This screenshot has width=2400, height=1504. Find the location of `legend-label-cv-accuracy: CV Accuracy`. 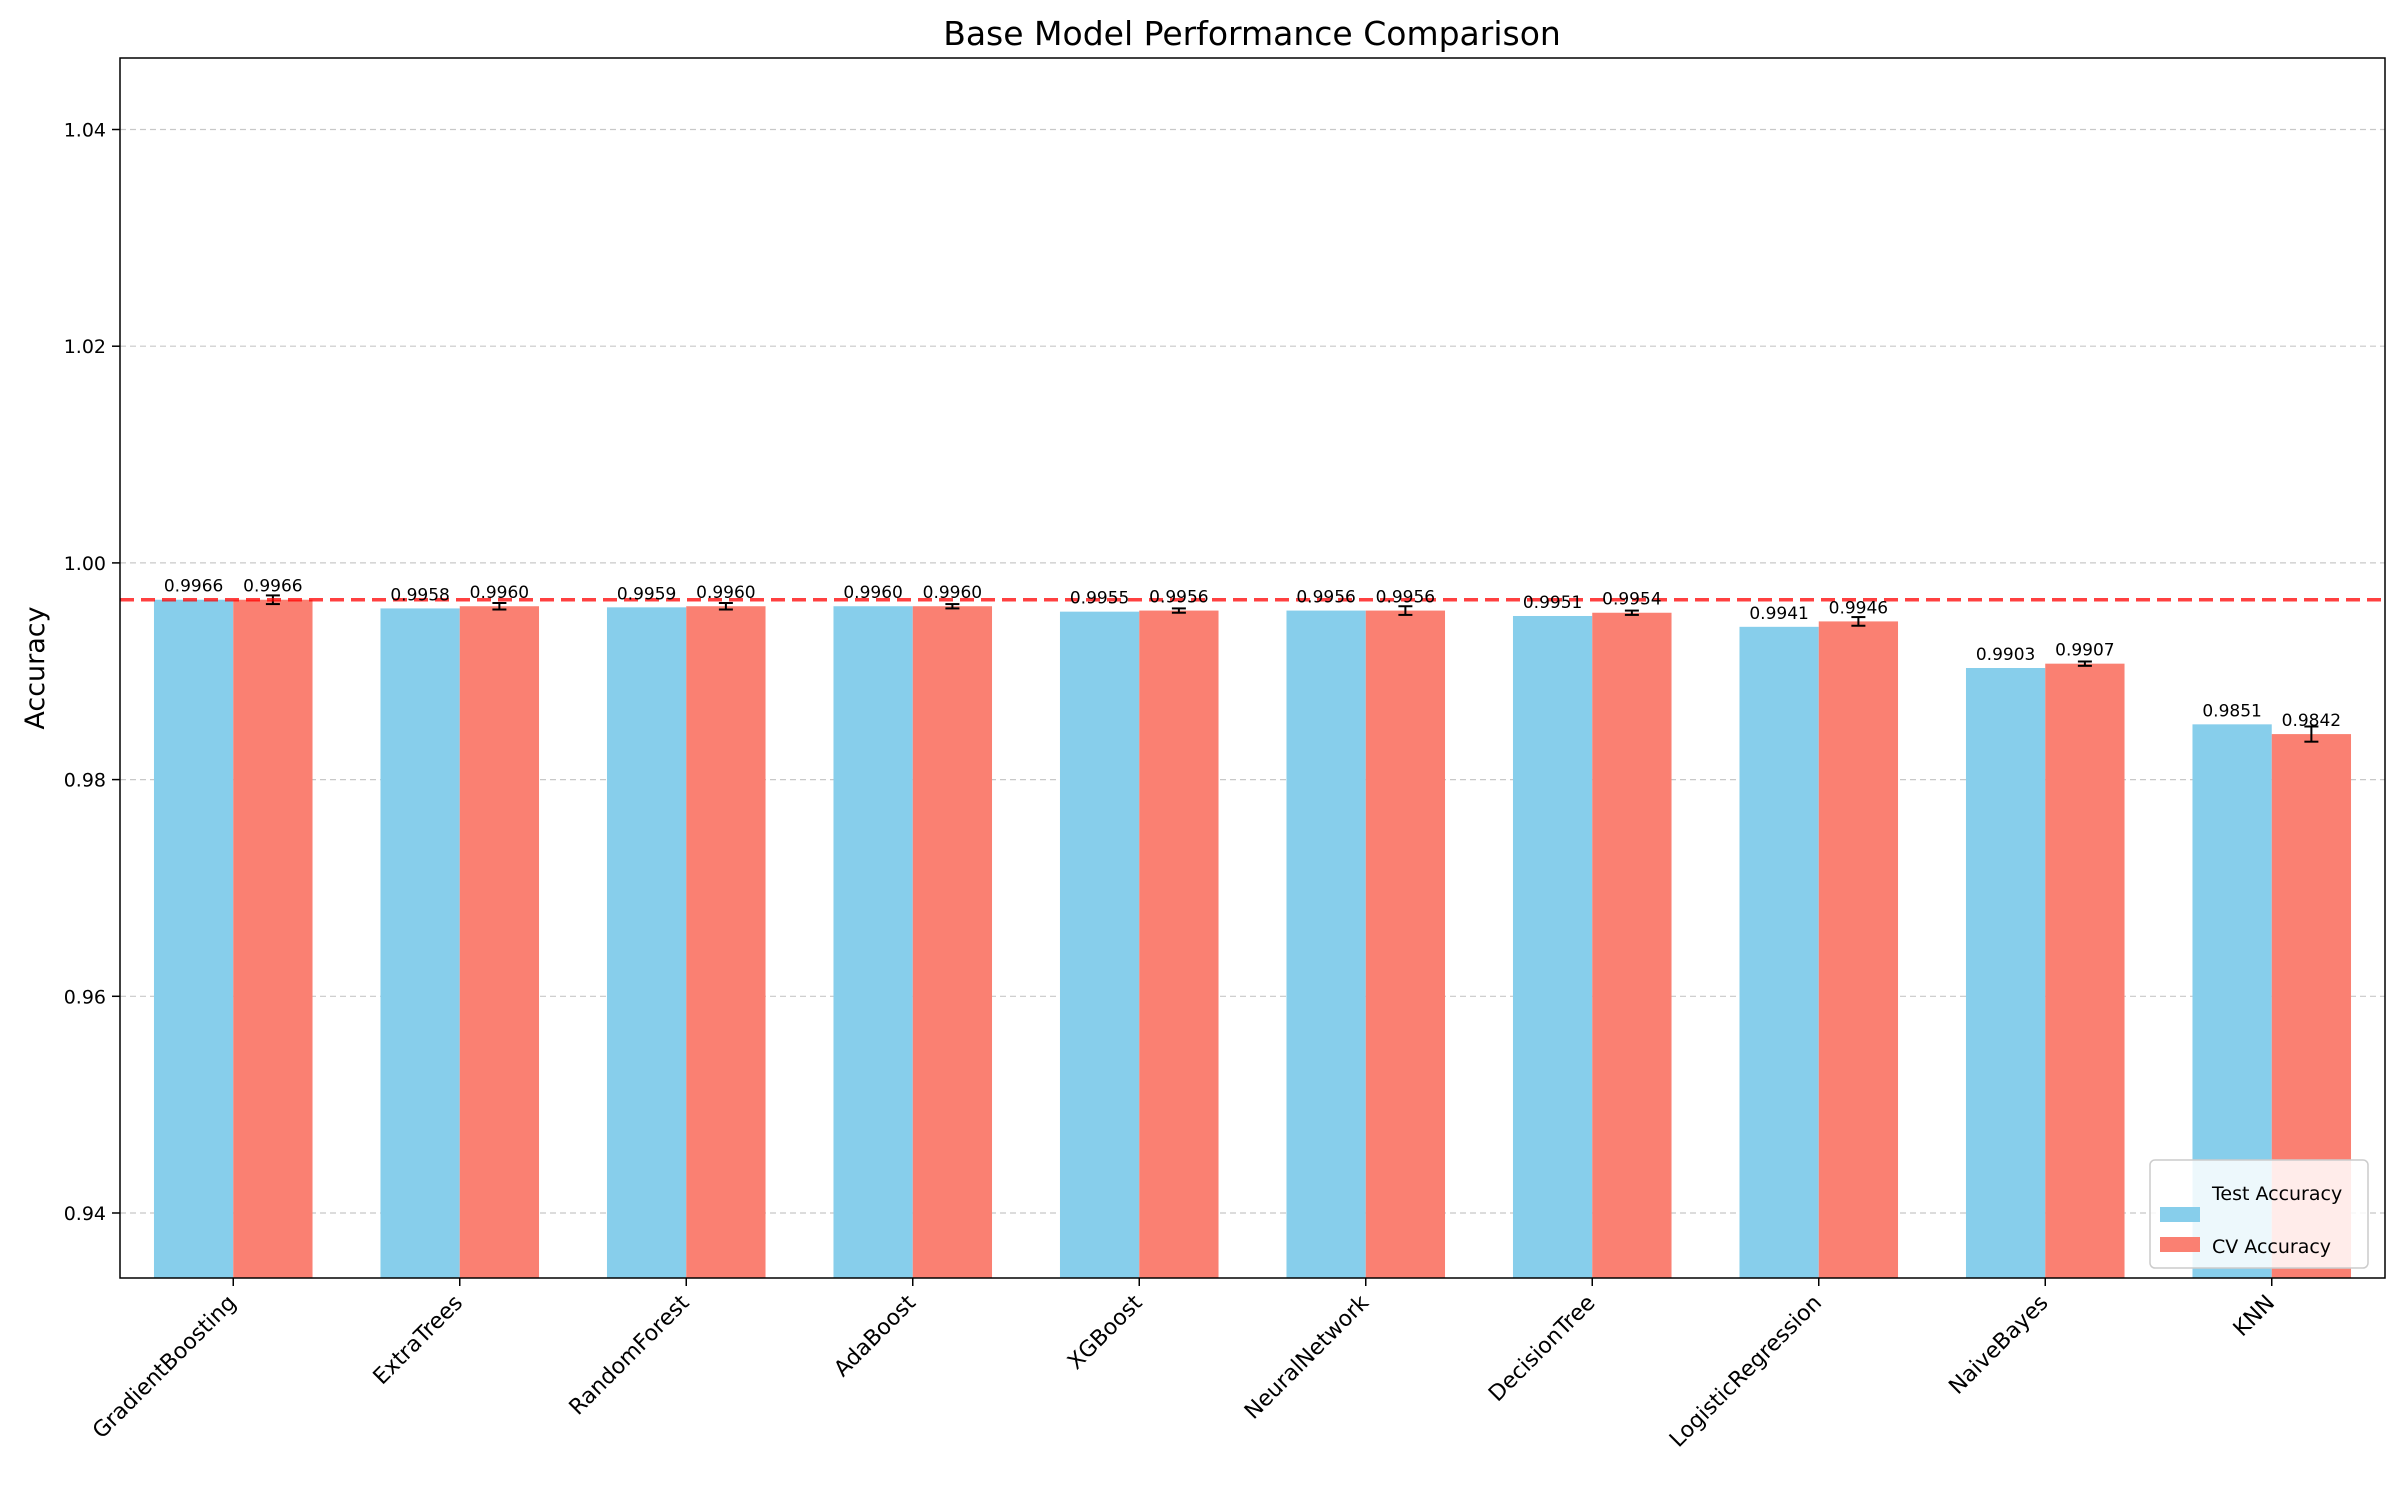

legend-label-cv-accuracy: CV Accuracy is located at coordinates (2271, 1247).